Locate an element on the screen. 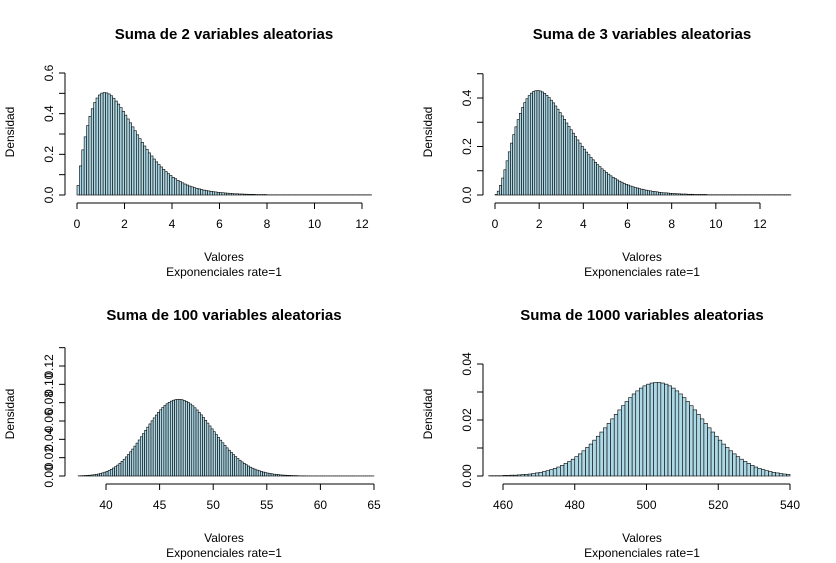  chart-title: Suma de 2 variables aleatorias is located at coordinates (224, 34).